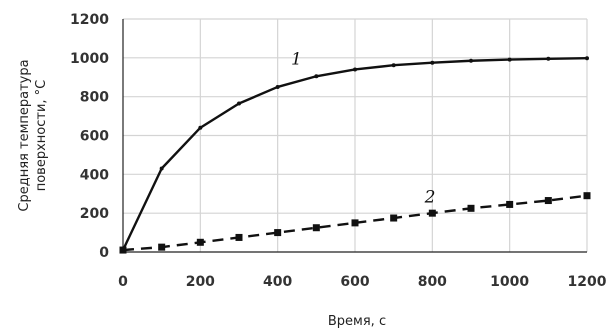 The height and width of the screenshot is (329, 611). What do you see at coordinates (357, 321) in the screenshot?
I see `x-axis-title: Время, с` at bounding box center [357, 321].